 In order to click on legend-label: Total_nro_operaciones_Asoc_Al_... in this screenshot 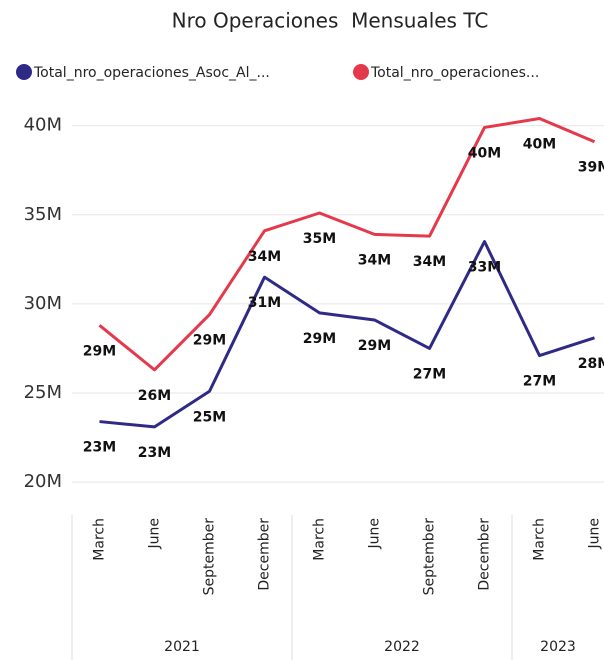, I will do `click(151, 73)`.